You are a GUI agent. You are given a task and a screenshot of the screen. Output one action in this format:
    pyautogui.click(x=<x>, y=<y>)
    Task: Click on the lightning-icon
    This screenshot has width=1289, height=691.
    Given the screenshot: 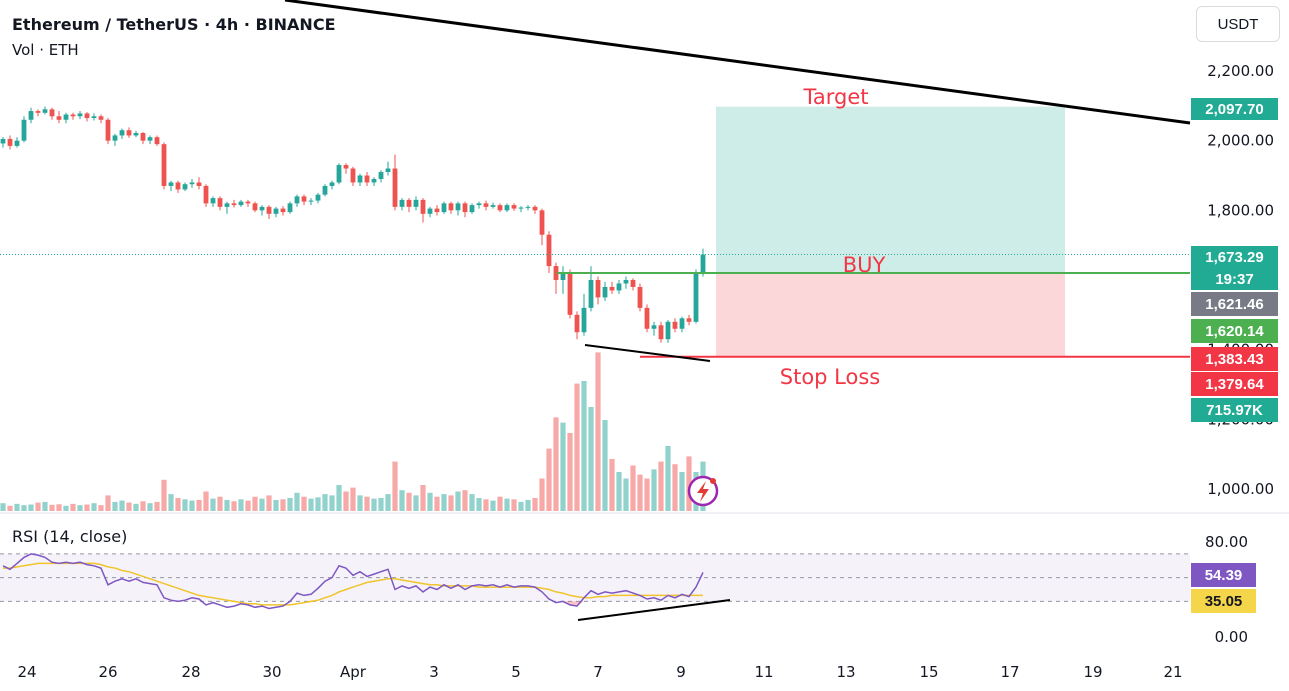 What is the action you would take?
    pyautogui.click(x=703, y=491)
    